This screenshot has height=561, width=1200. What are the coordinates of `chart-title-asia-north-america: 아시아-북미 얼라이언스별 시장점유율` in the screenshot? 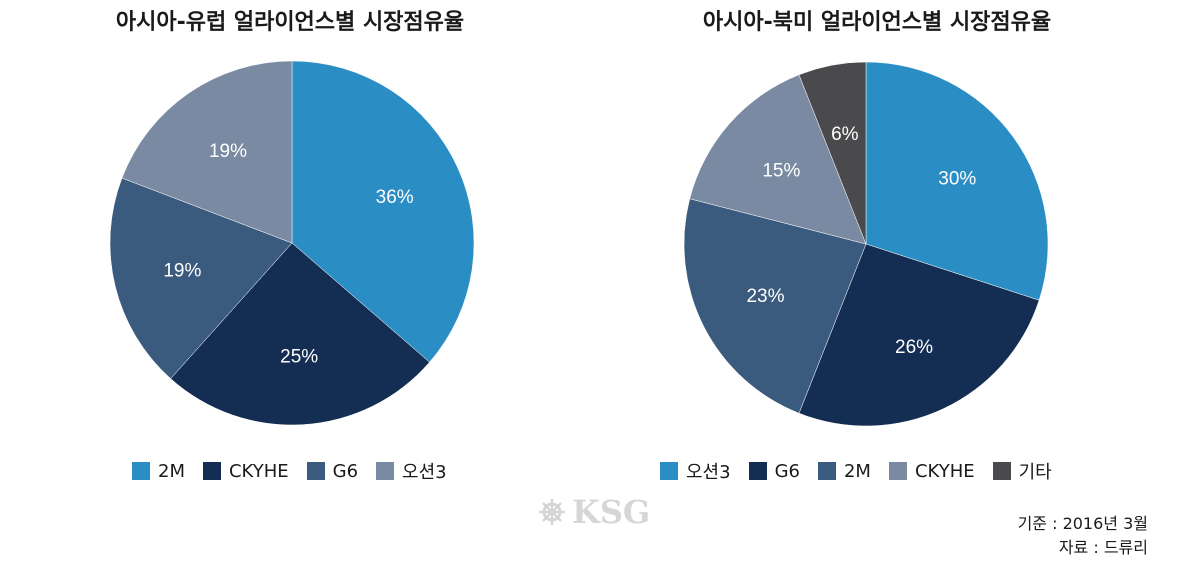 It's located at (877, 22).